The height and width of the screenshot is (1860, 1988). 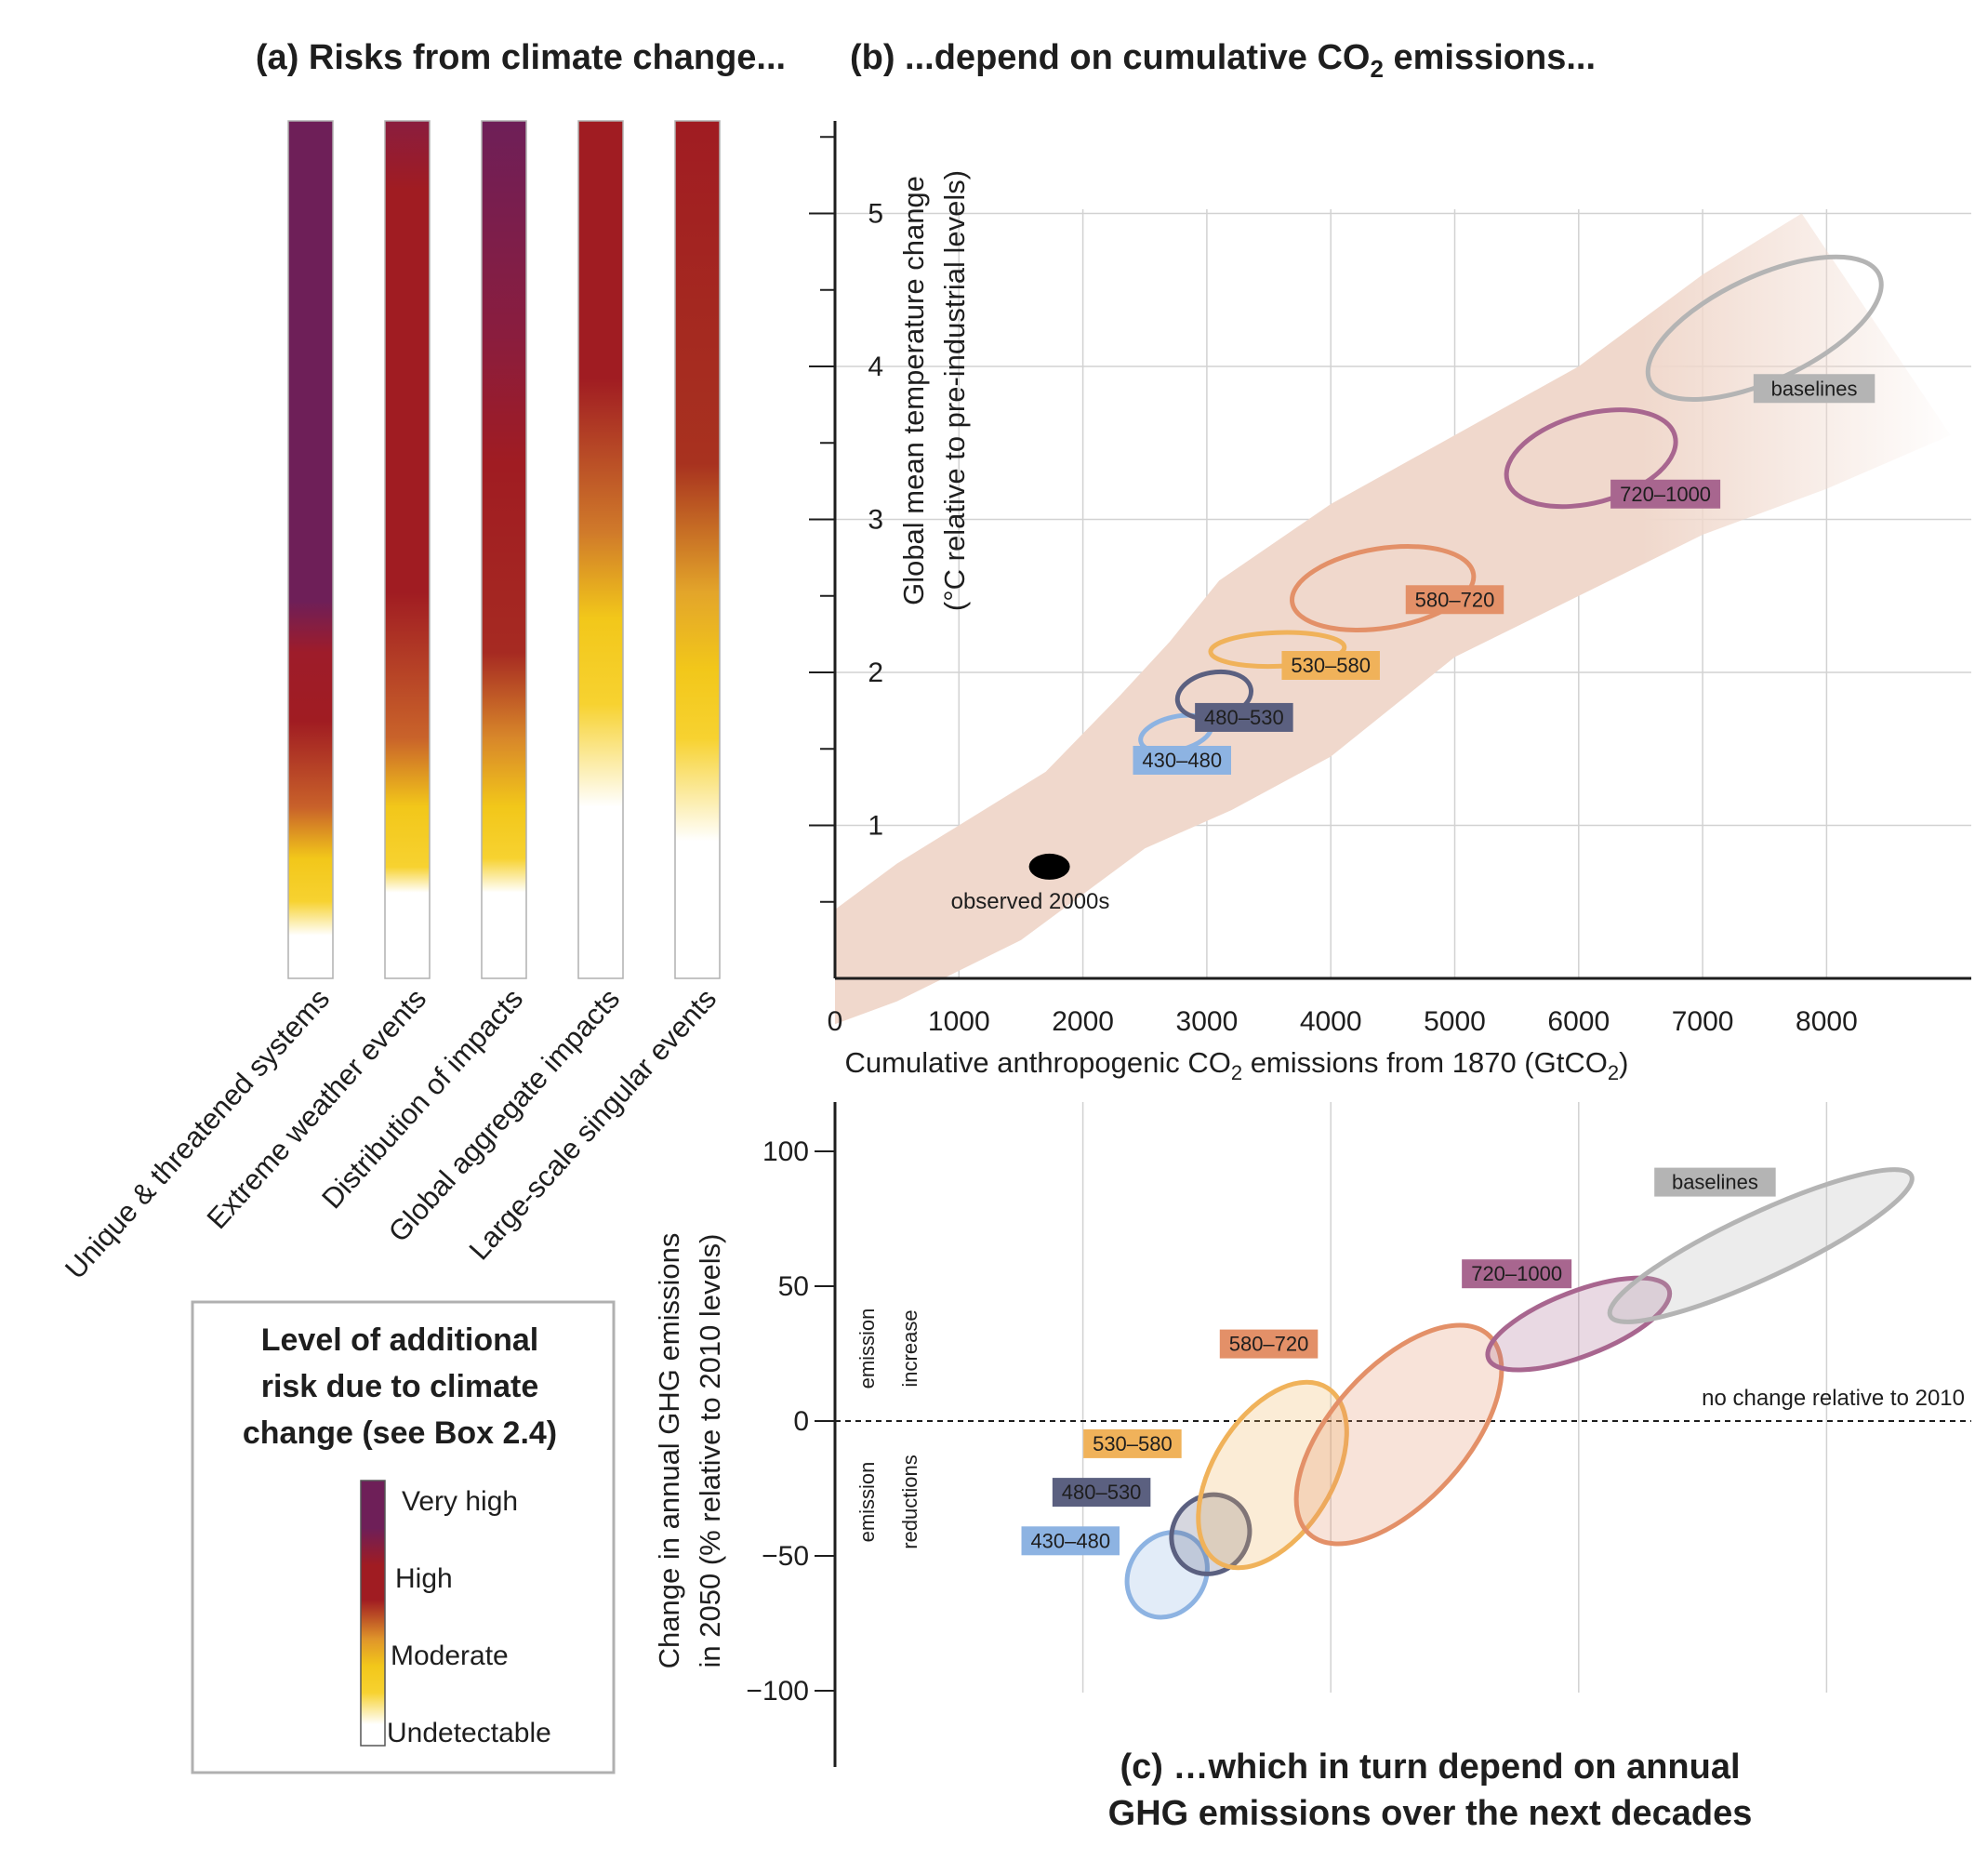 What do you see at coordinates (1578, 1021) in the screenshot?
I see `panel-b-x-tick-label: 6000` at bounding box center [1578, 1021].